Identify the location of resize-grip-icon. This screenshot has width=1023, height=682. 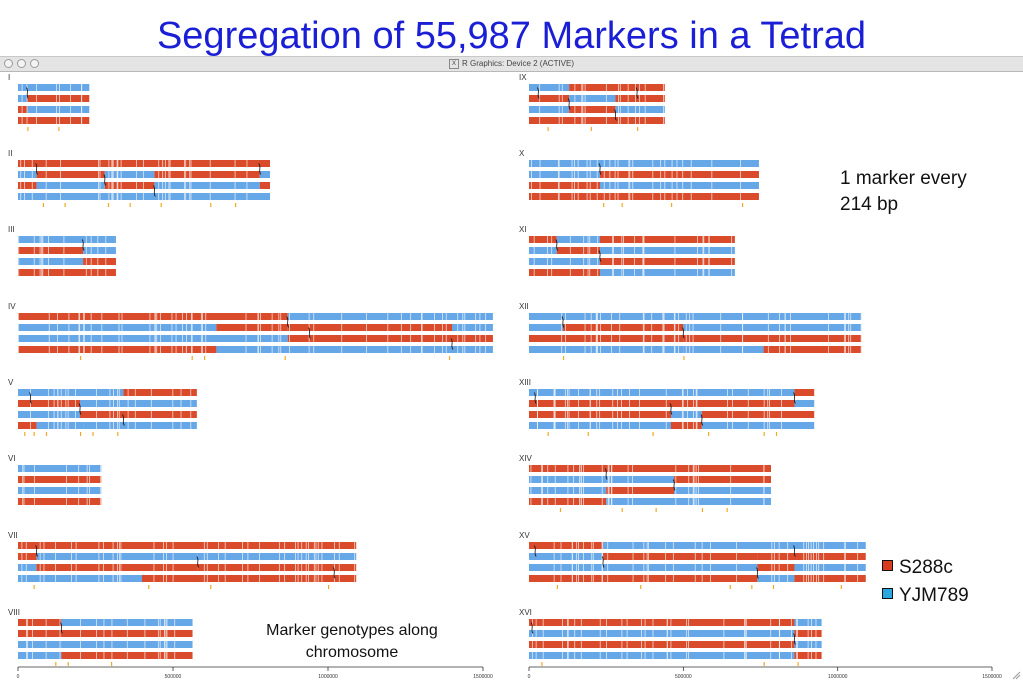
(1016, 675).